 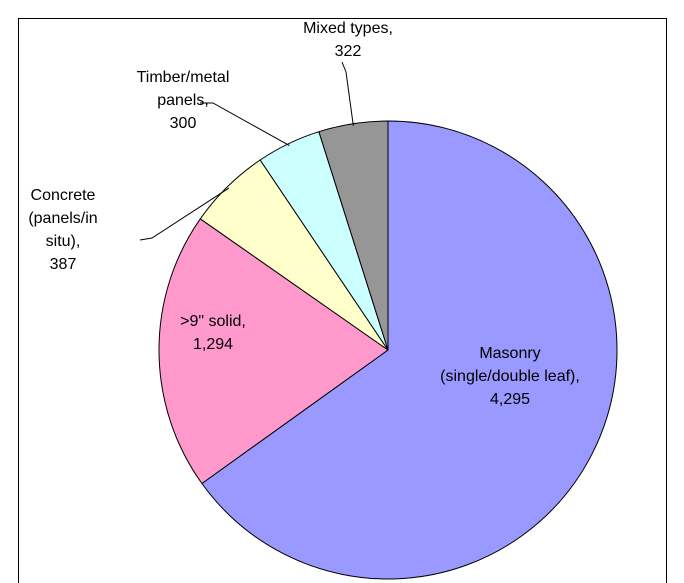 What do you see at coordinates (348, 28) in the screenshot?
I see `category-label: Mixed types,` at bounding box center [348, 28].